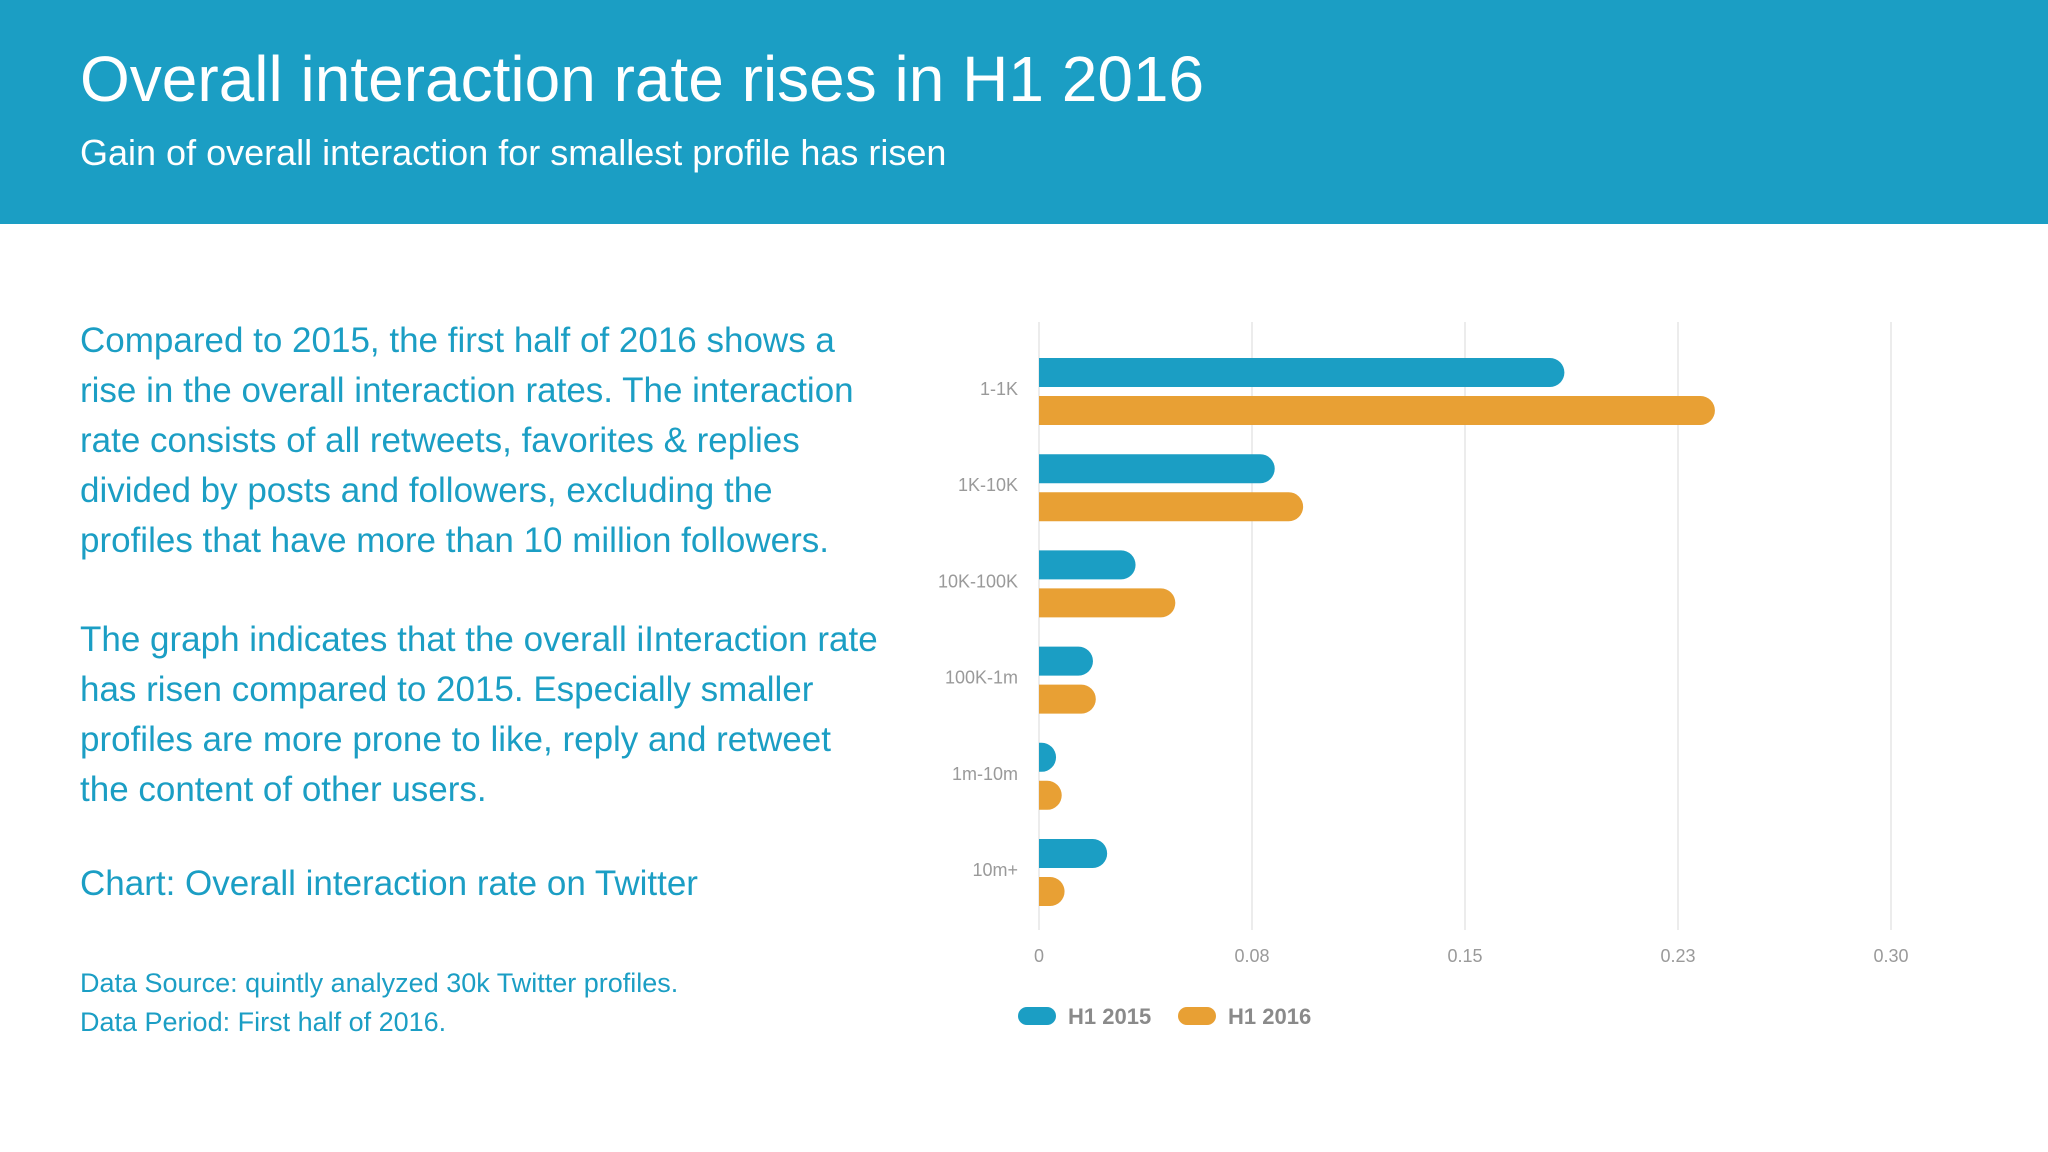 The height and width of the screenshot is (1152, 2048). What do you see at coordinates (1251, 956) in the screenshot?
I see `x-tick-label-1: 0.08` at bounding box center [1251, 956].